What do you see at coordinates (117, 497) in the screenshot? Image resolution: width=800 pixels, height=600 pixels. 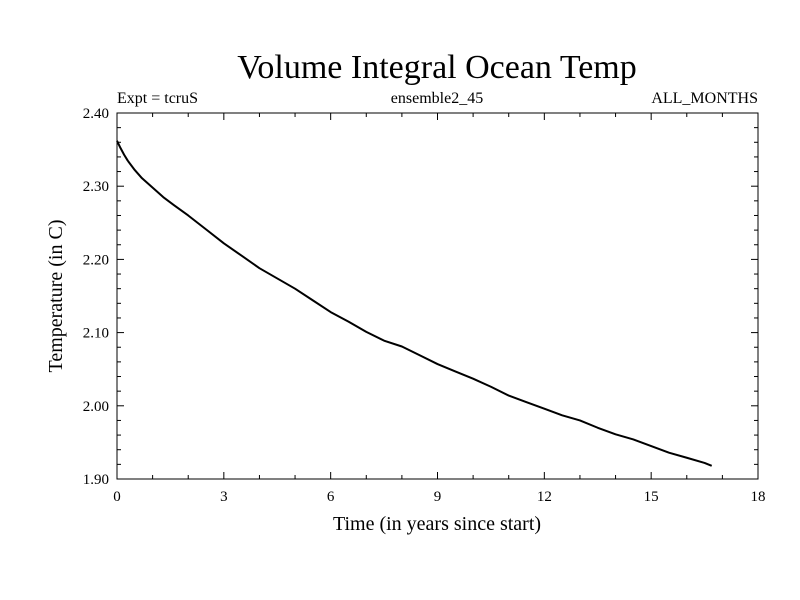 I see `x-tick-label: 0` at bounding box center [117, 497].